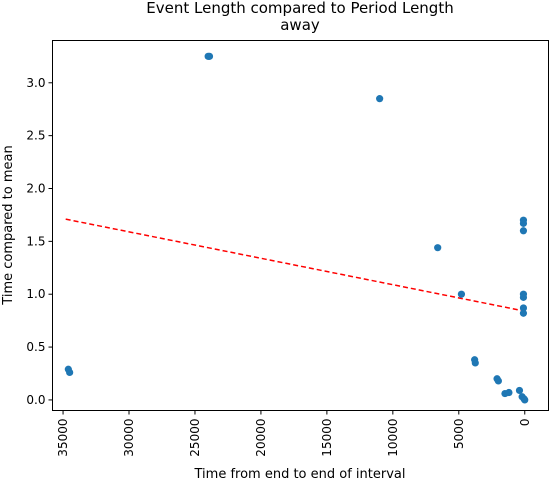 This screenshot has width=549, height=482. What do you see at coordinates (459, 434) in the screenshot?
I see `x-tick-label: 5000` at bounding box center [459, 434].